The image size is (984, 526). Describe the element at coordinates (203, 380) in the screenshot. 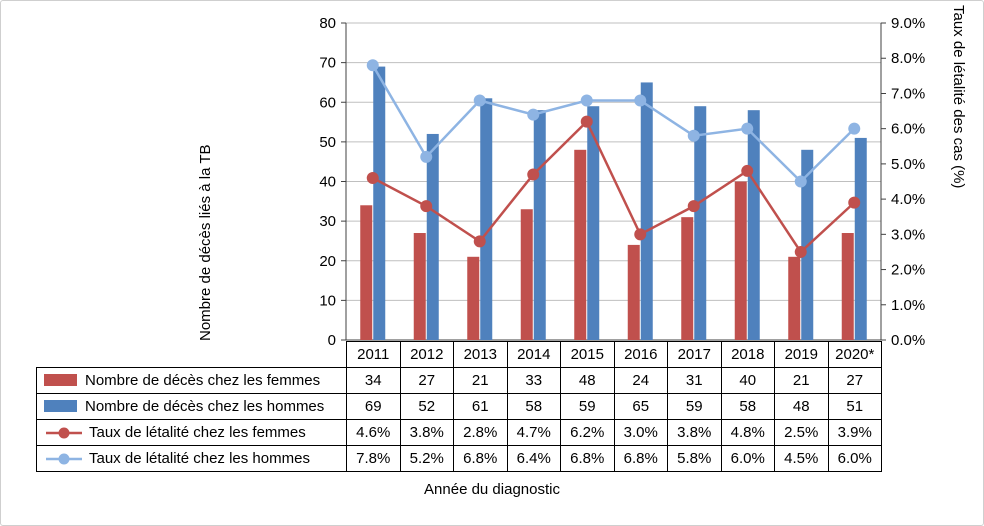

I see `series-name-label: Nombre de décès chez les femmes` at that location.